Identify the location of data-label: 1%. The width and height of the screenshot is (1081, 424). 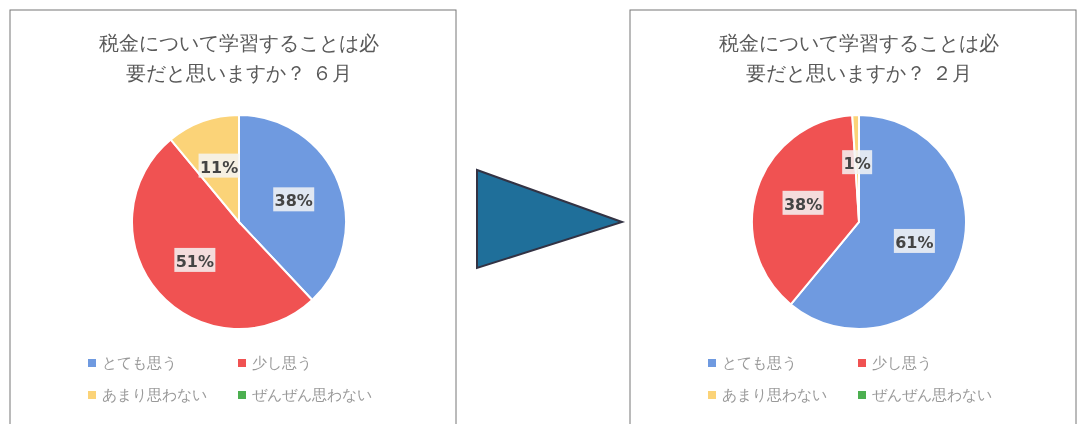
(857, 164).